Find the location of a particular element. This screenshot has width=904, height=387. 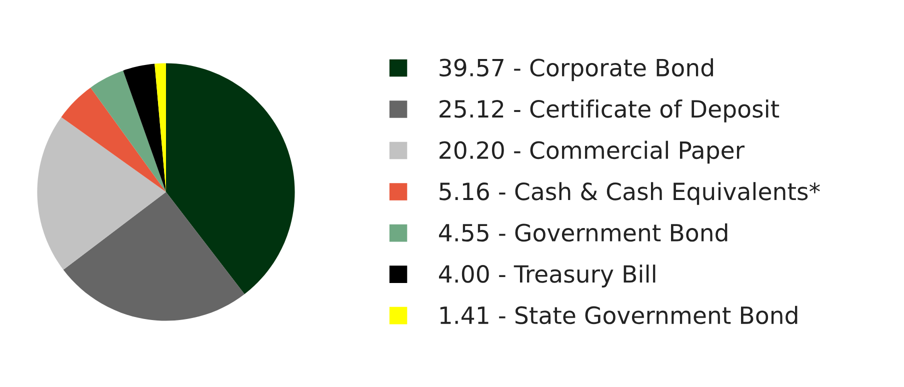

legend-label: 20.20 - Commercial Paper is located at coordinates (592, 152).